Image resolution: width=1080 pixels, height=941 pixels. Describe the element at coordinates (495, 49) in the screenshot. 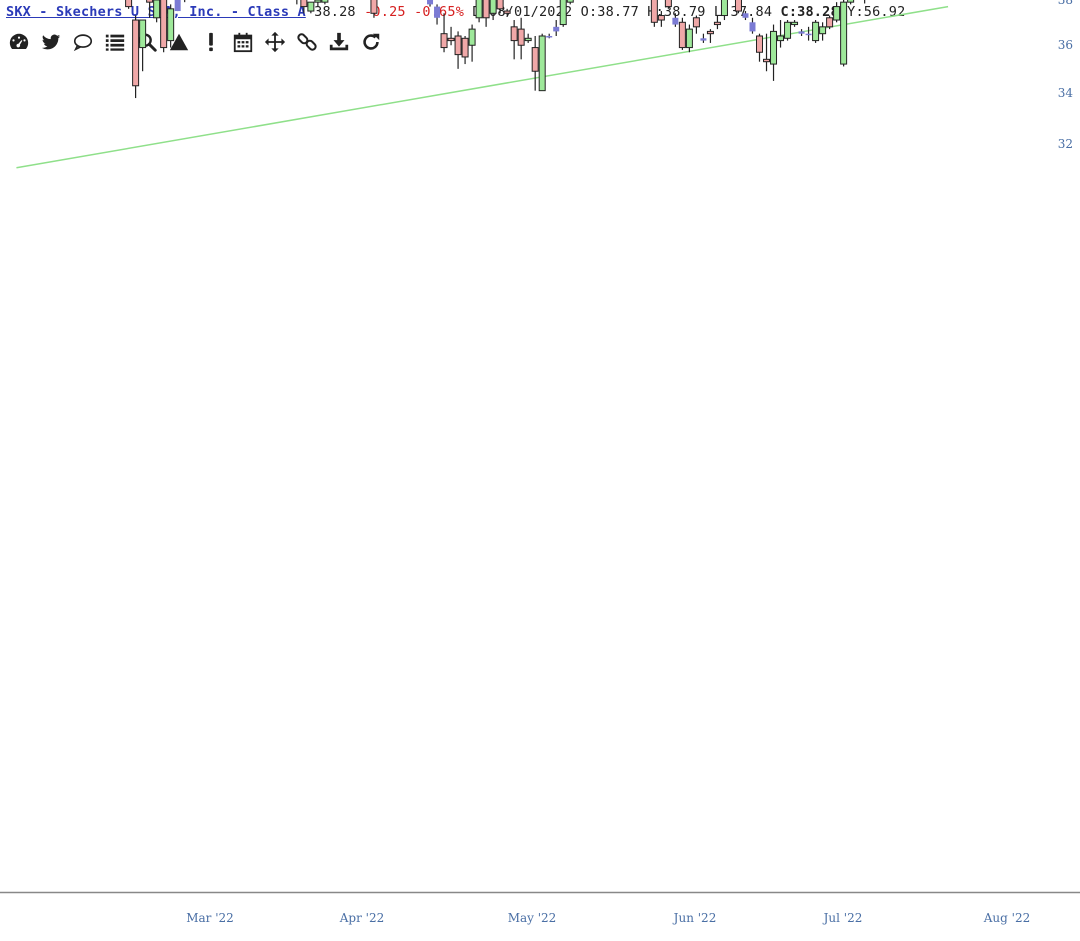

I see `candles` at that location.